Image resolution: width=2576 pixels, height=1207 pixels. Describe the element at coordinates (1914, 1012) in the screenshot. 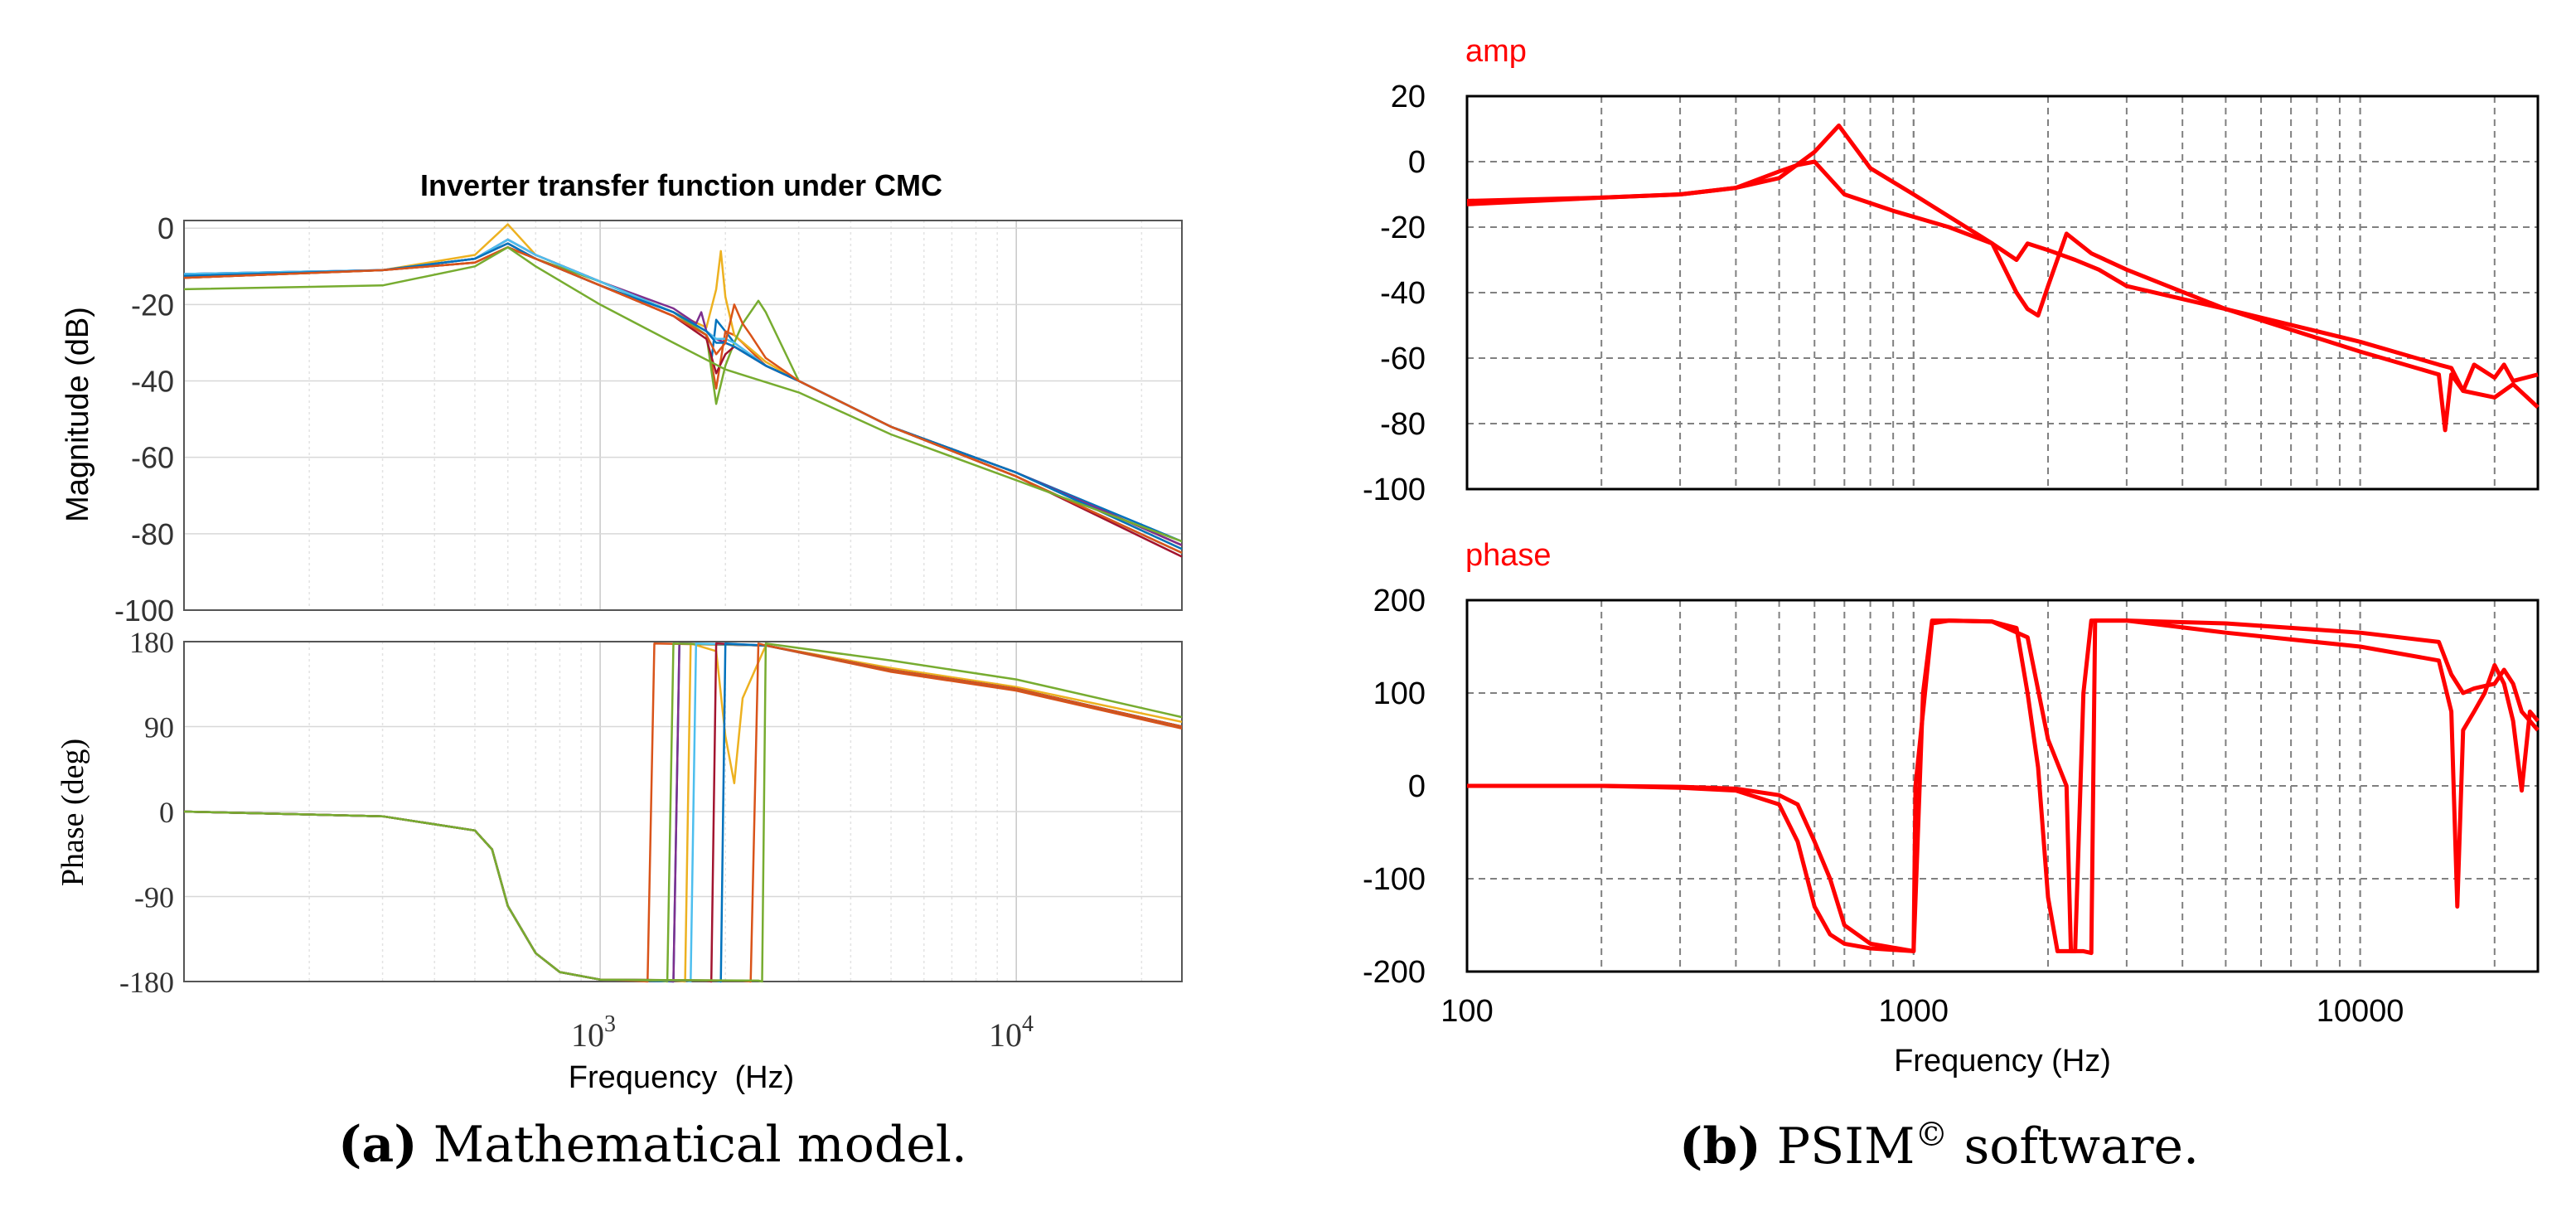

I see `xtick-label: 1000` at that location.